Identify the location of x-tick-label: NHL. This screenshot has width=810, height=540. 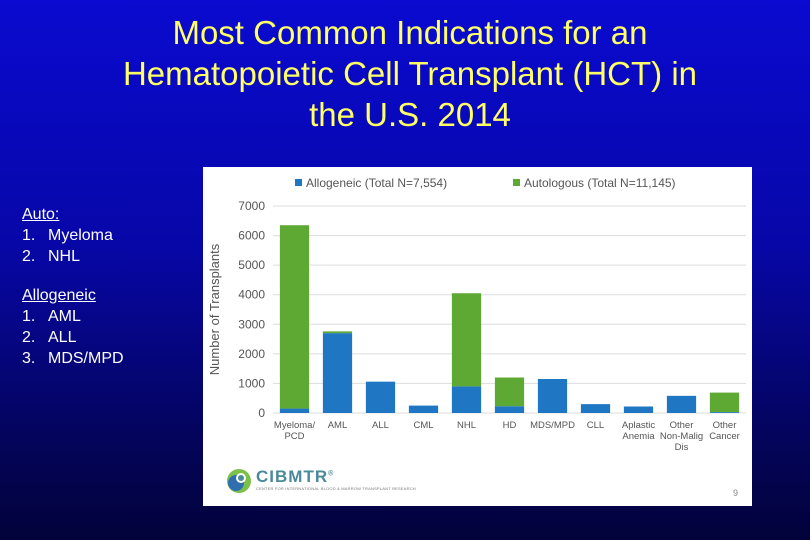
(466, 425).